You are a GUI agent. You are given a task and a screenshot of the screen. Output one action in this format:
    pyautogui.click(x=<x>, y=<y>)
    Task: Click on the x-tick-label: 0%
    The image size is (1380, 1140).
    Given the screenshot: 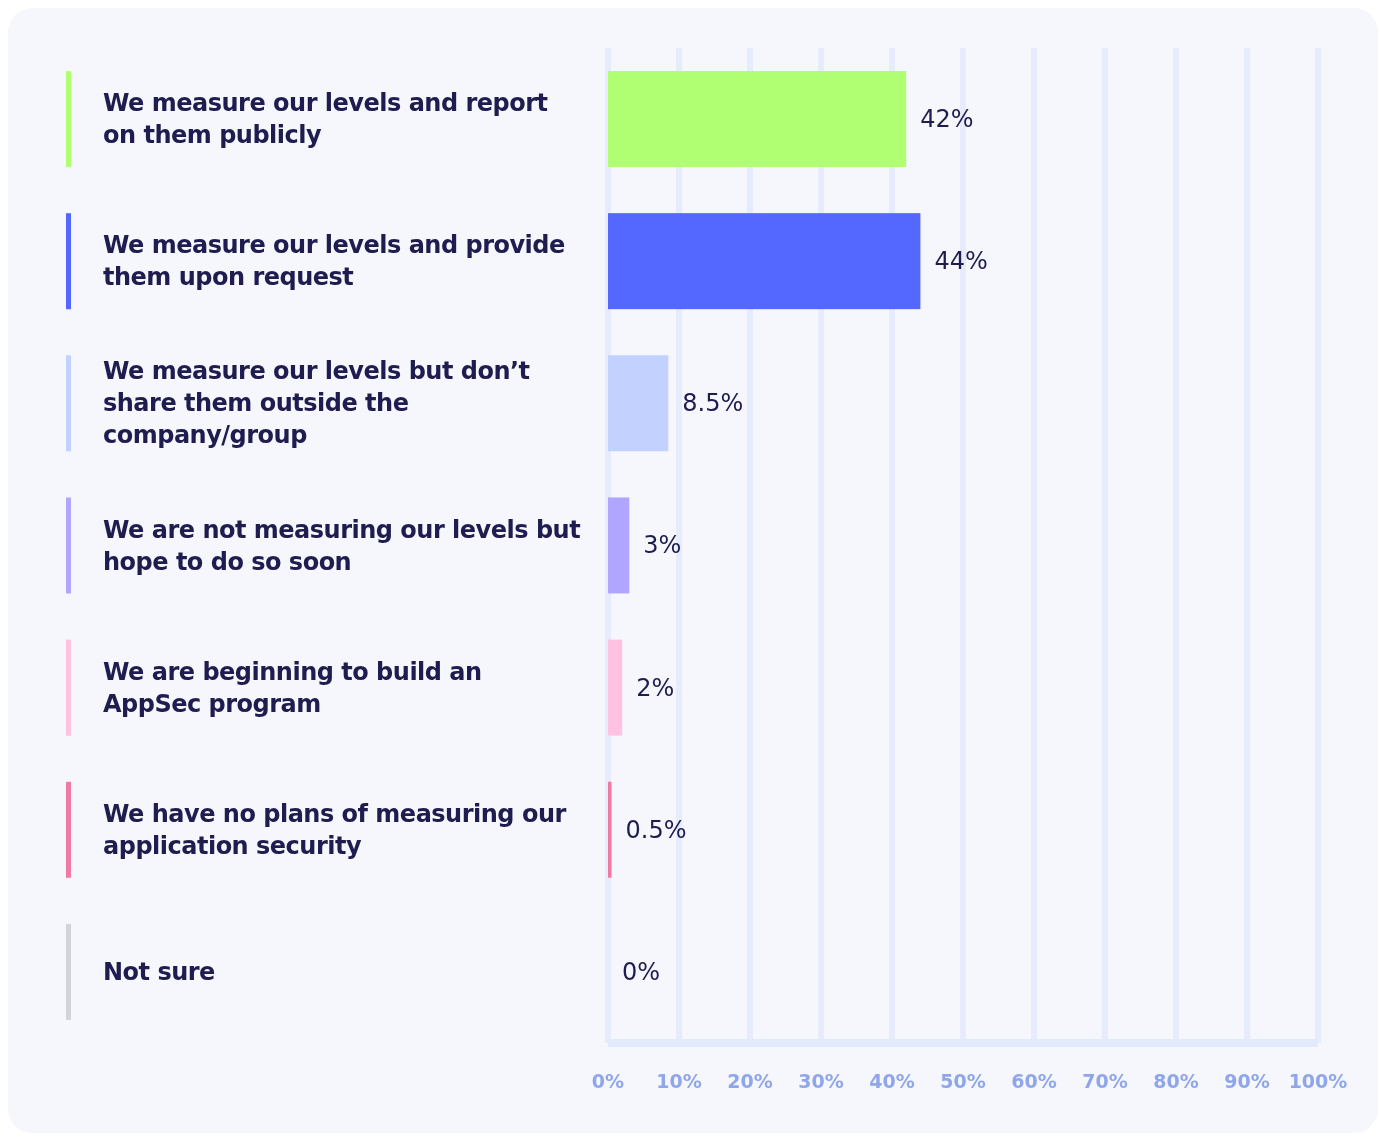 What is the action you would take?
    pyautogui.click(x=608, y=1081)
    